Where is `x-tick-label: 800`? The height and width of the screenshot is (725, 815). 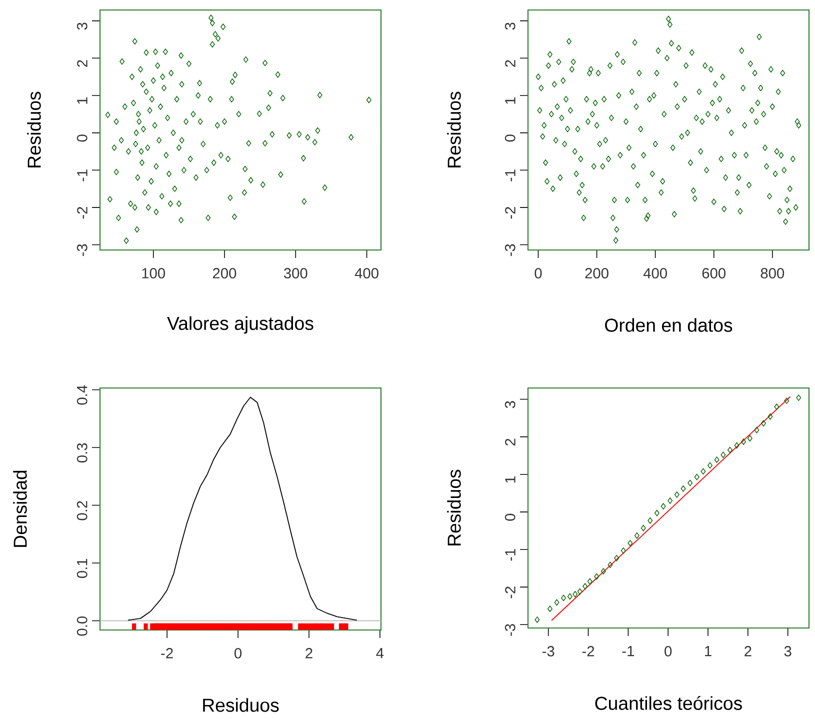 x-tick-label: 800 is located at coordinates (772, 273).